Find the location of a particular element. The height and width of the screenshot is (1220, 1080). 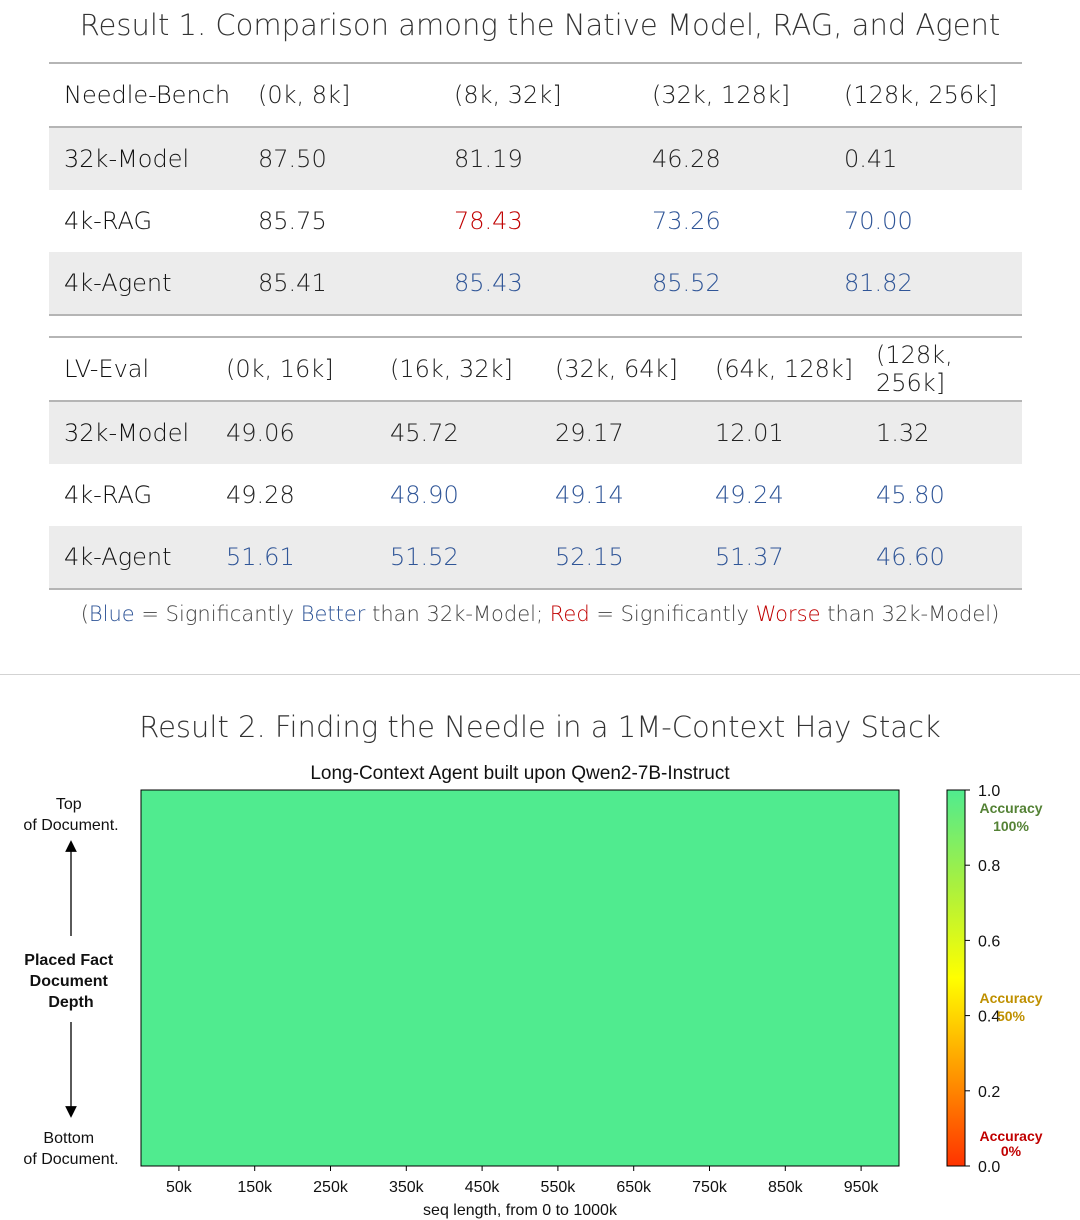

note-text: than 32k-Model) is located at coordinates (910, 614).